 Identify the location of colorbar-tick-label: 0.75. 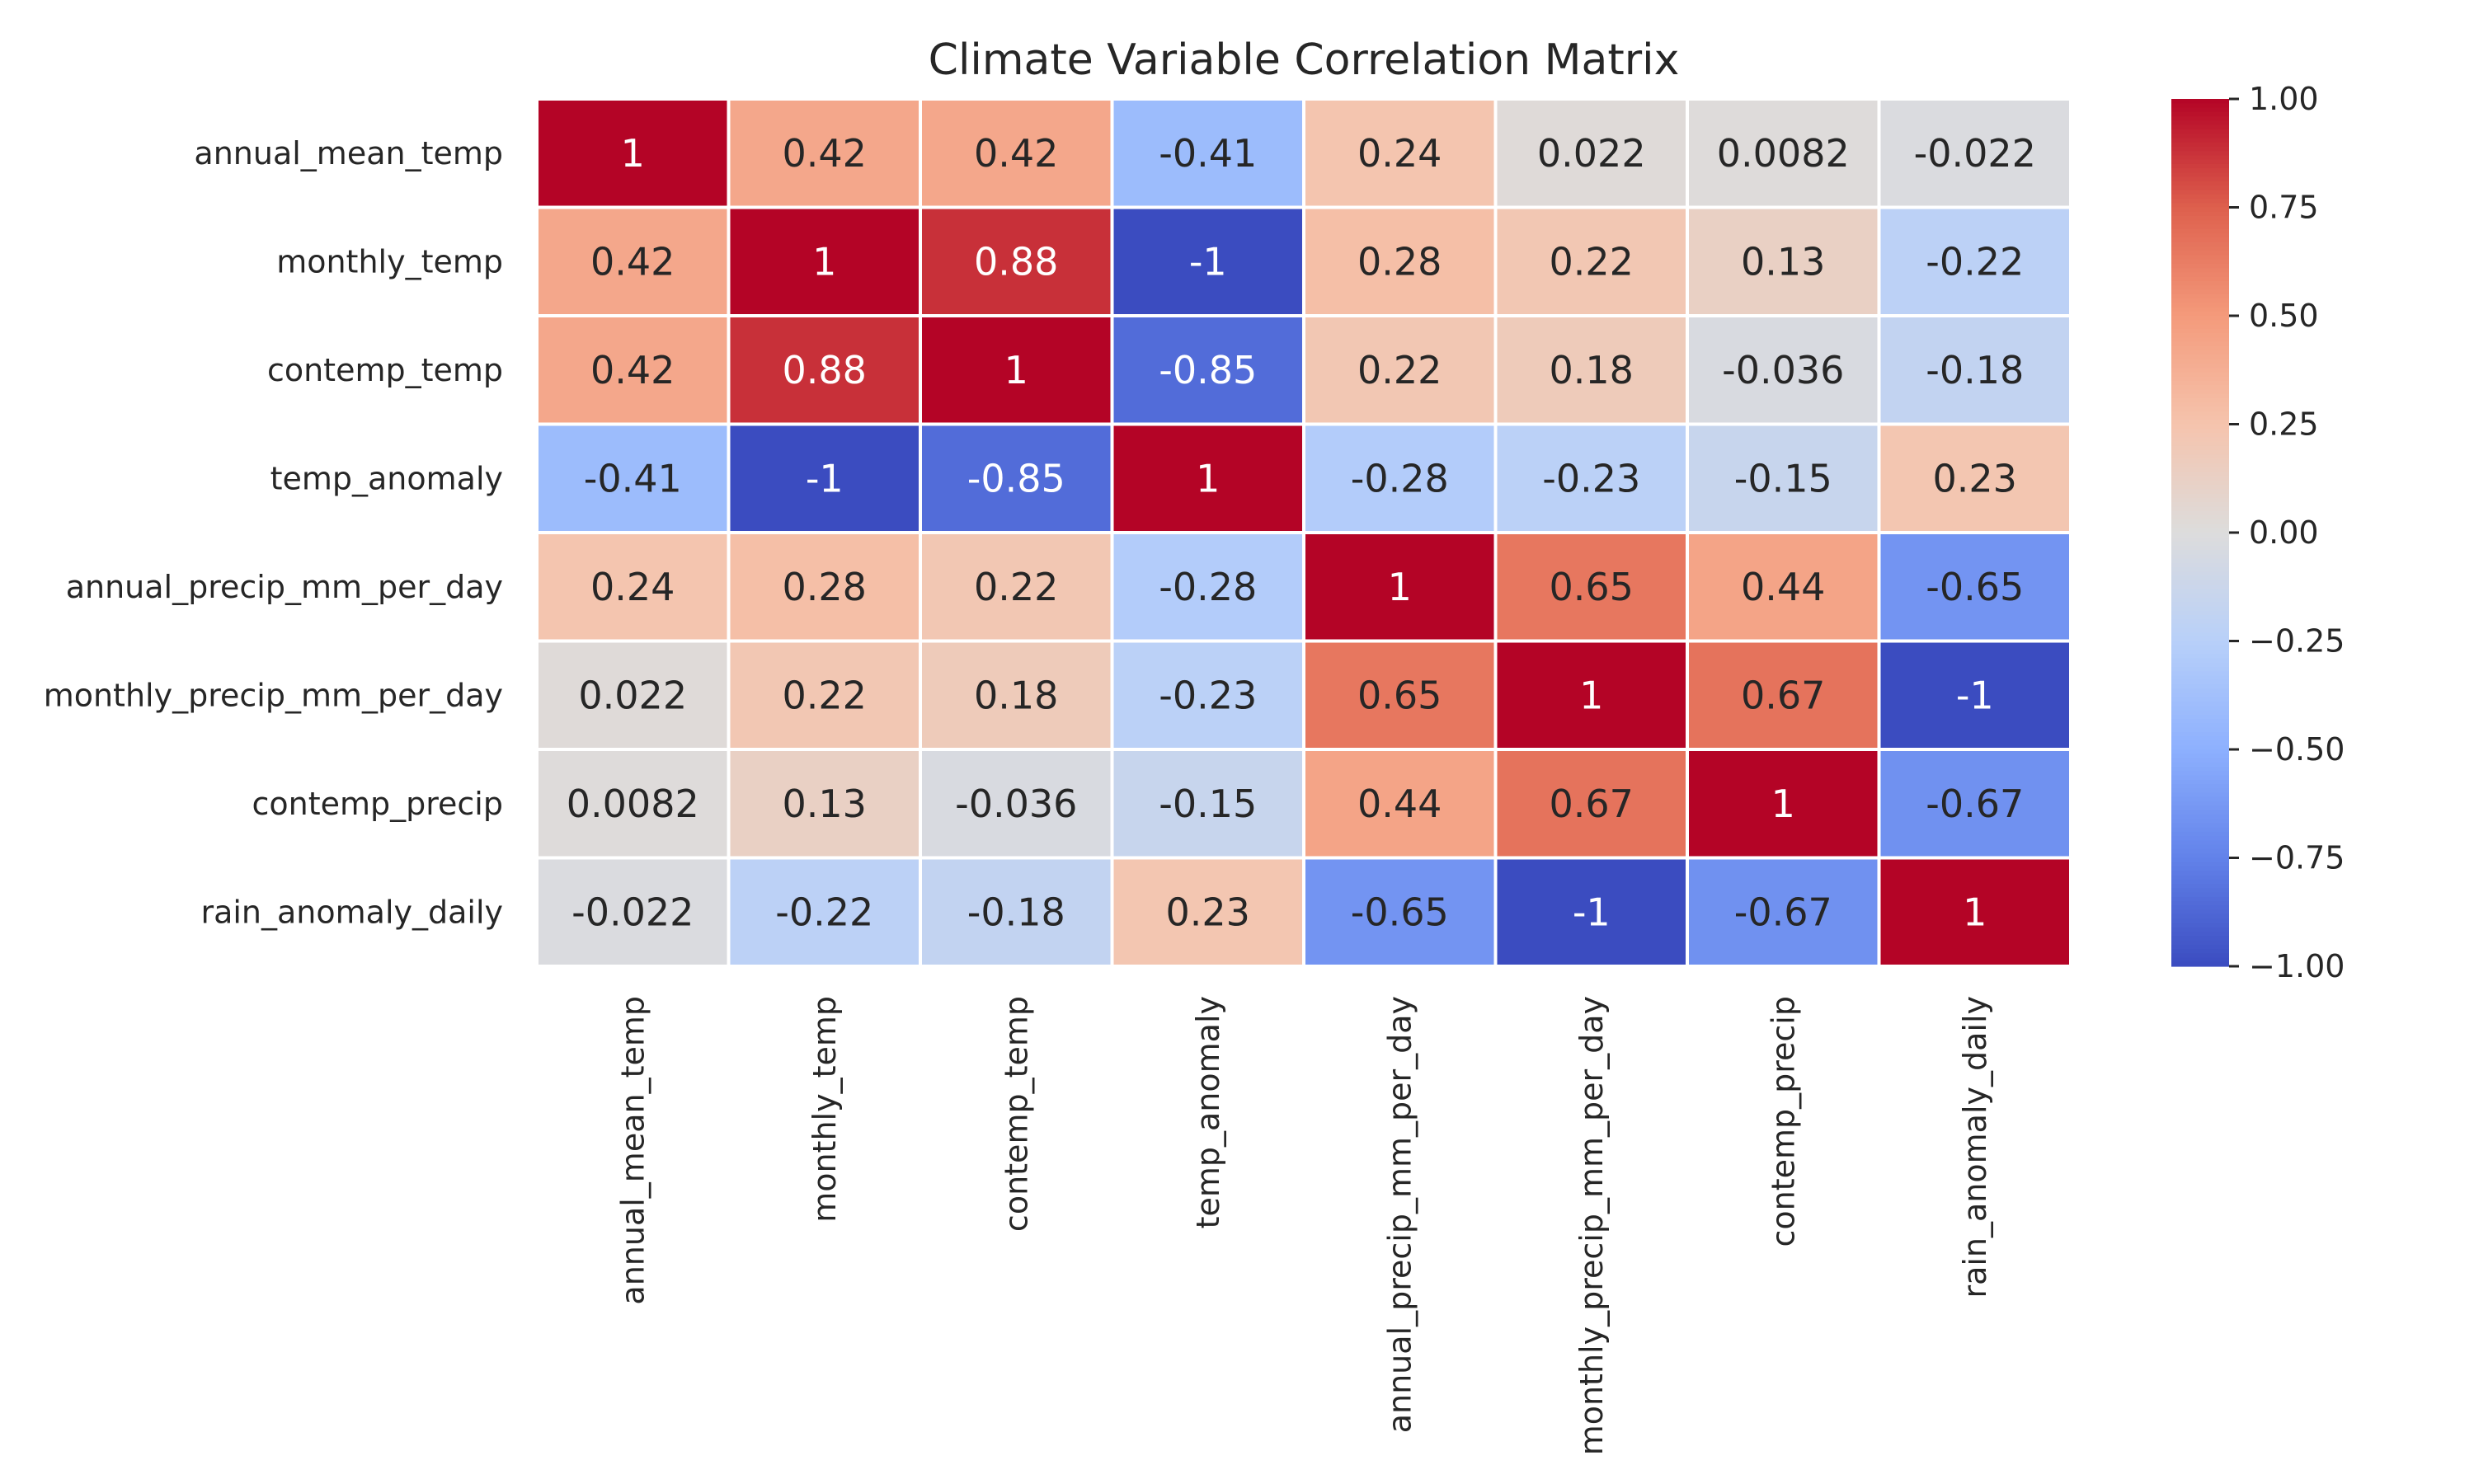
(2284, 208).